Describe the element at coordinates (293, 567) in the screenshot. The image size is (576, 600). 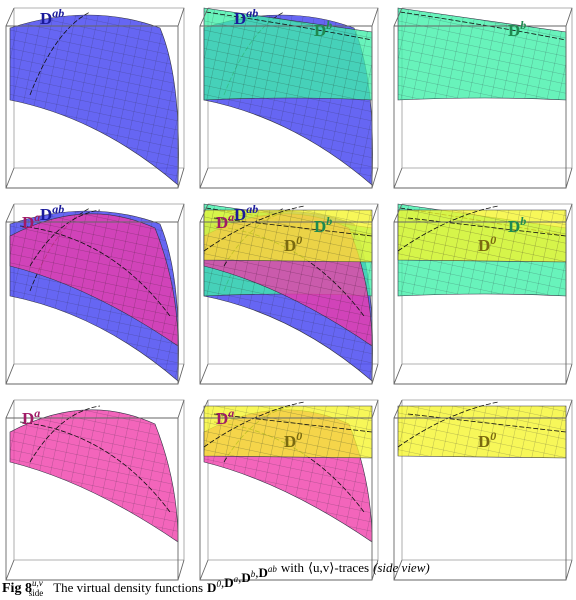
I see `caption-with: with` at that location.